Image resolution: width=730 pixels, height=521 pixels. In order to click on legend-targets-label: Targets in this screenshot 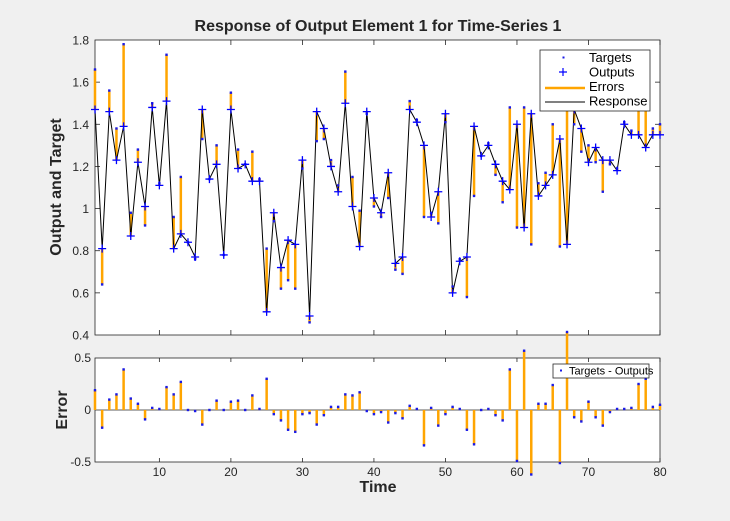, I will do `click(610, 57)`.